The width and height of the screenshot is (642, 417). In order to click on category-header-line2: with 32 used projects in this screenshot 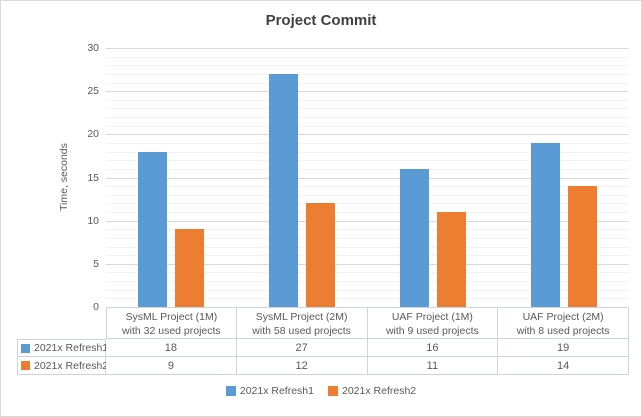, I will do `click(171, 331)`.